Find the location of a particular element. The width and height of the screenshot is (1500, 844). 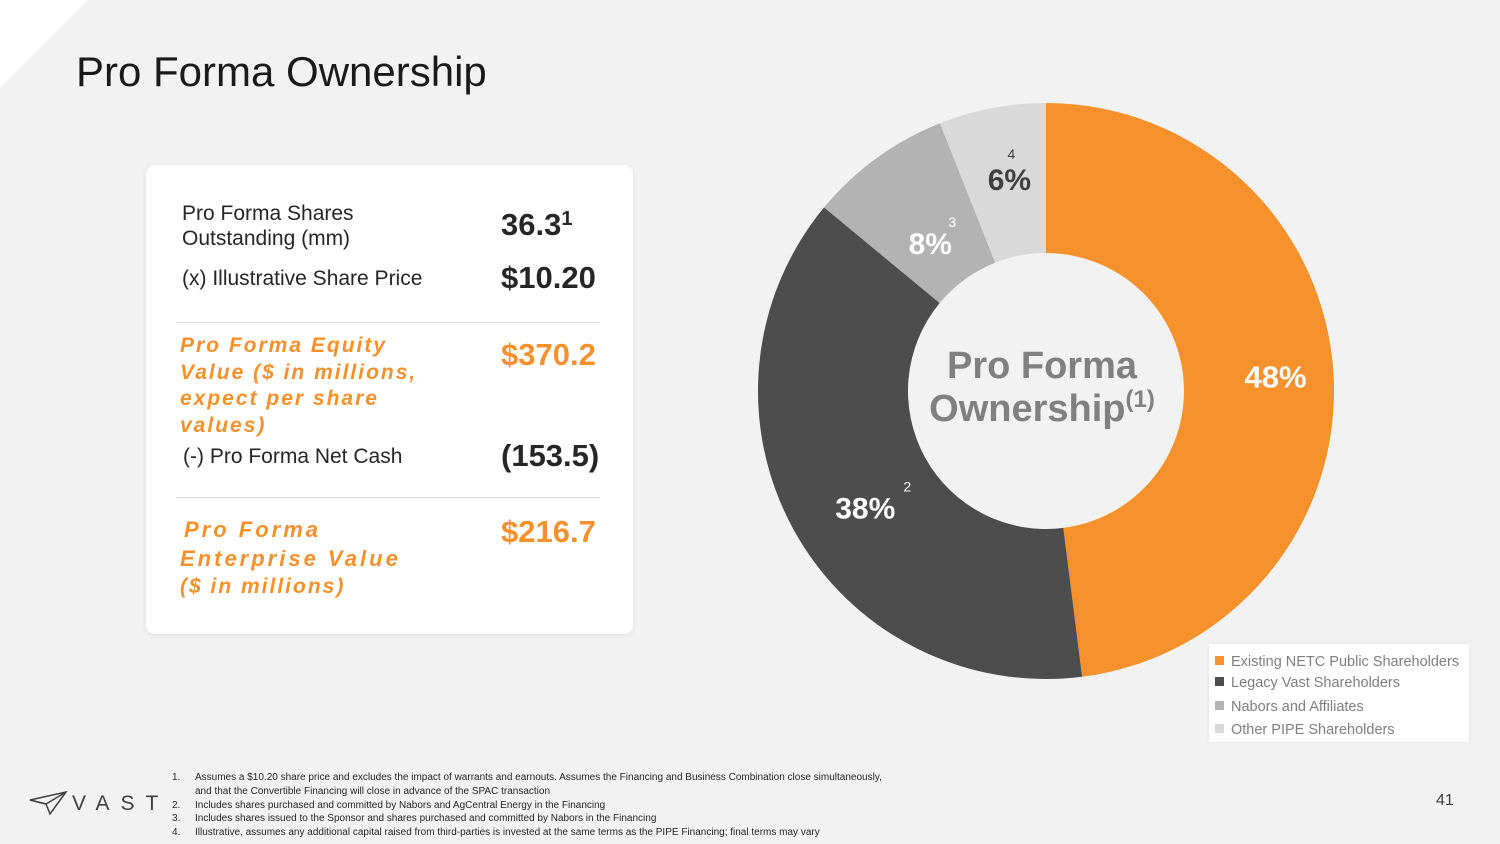

share-price-value: $10.20 is located at coordinates (548, 277).